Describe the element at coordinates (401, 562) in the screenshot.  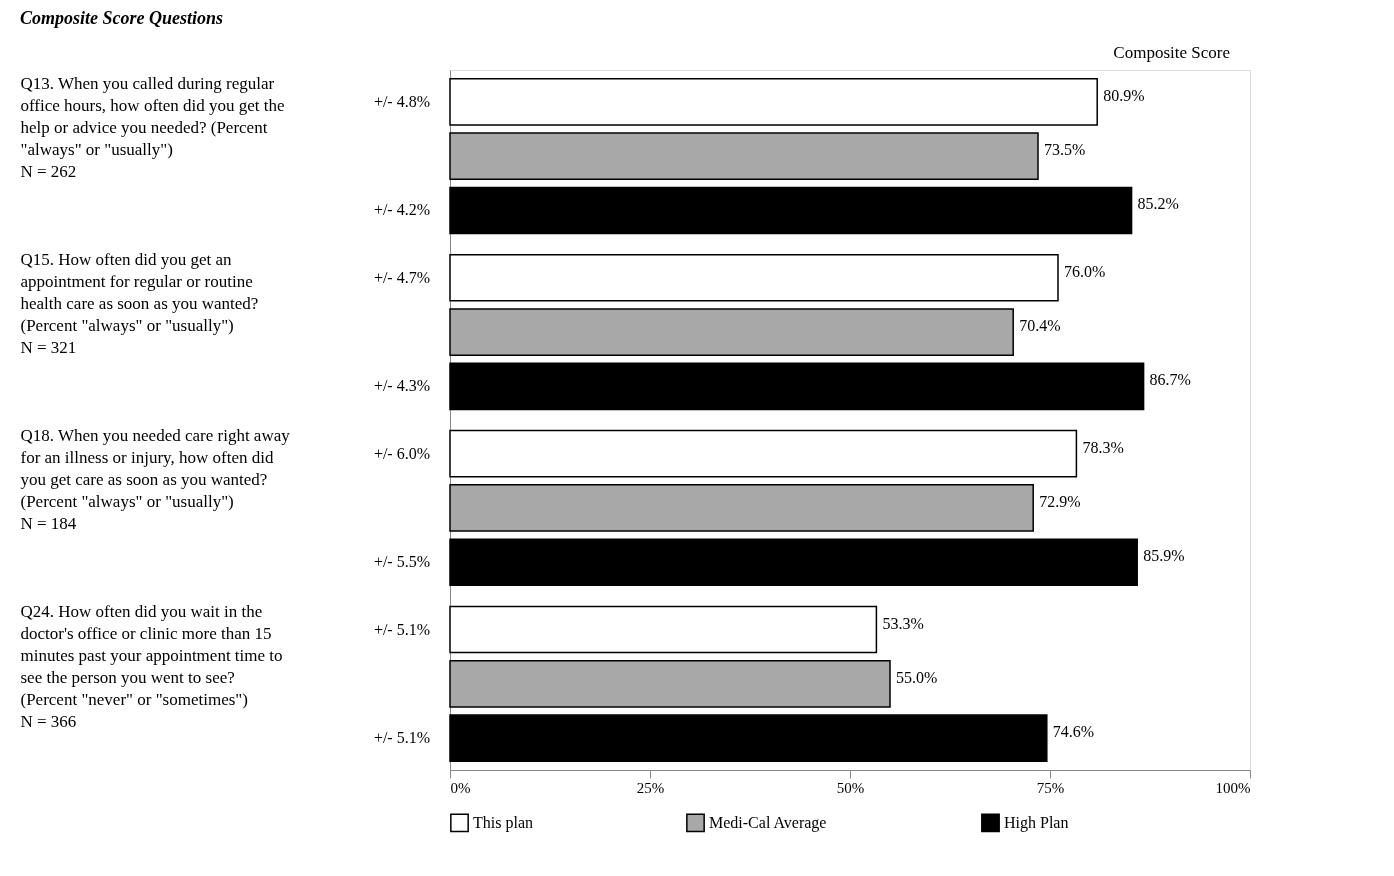
I see `text: +/- 5.5%` at that location.